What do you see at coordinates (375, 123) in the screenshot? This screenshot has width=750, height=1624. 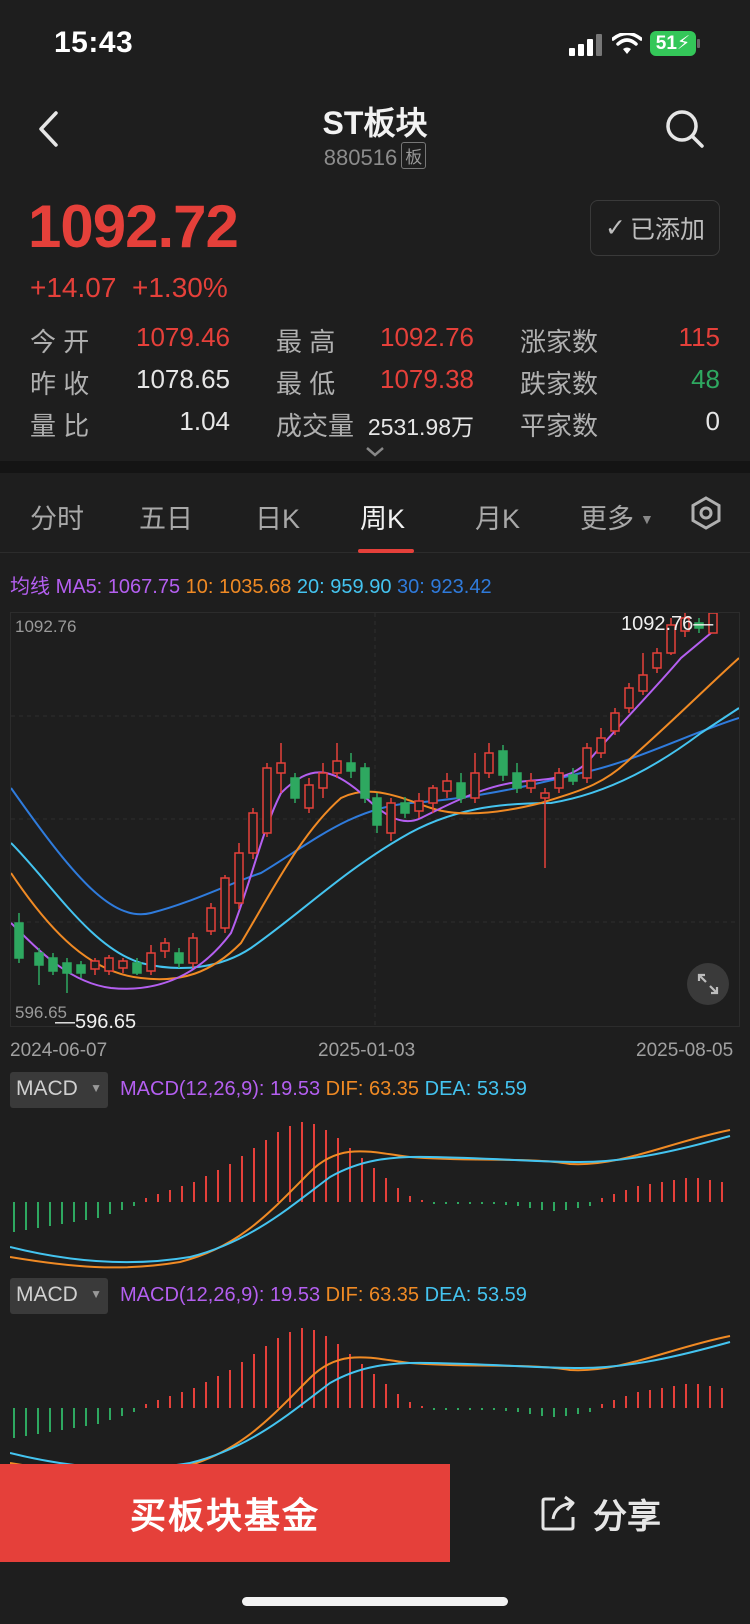 I see `page-title: ST板块` at bounding box center [375, 123].